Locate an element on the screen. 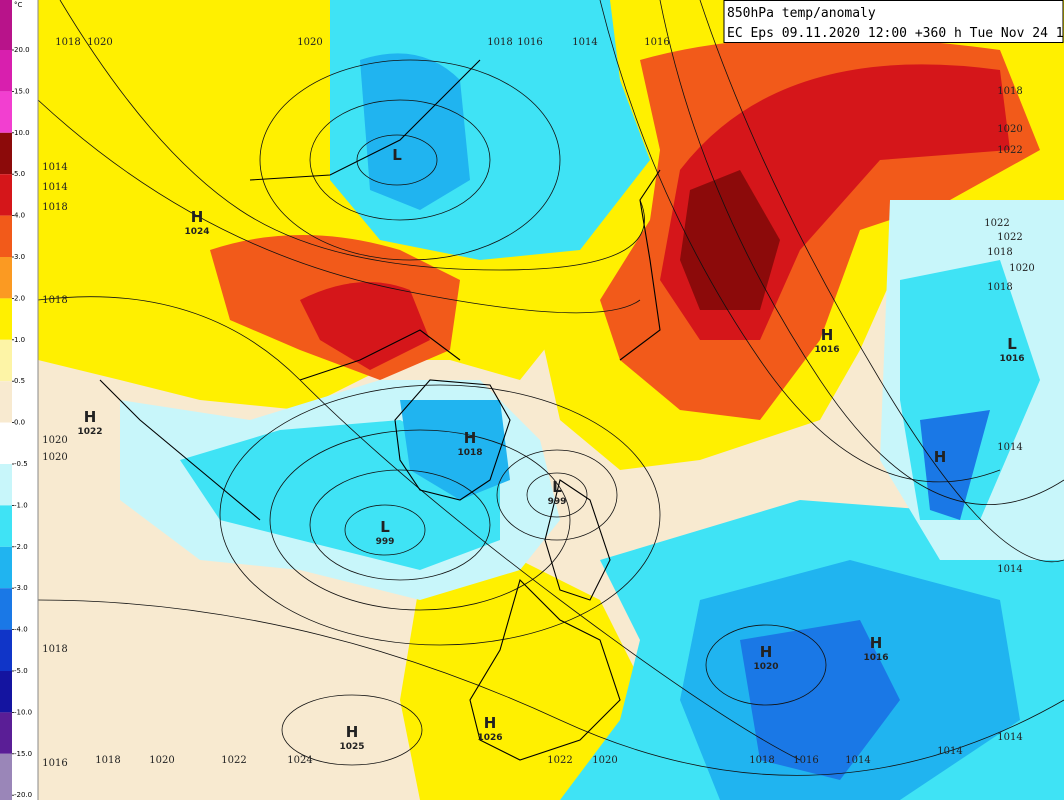 This screenshot has width=1064, height=800. legend-label: 0.5 is located at coordinates (19, 381).